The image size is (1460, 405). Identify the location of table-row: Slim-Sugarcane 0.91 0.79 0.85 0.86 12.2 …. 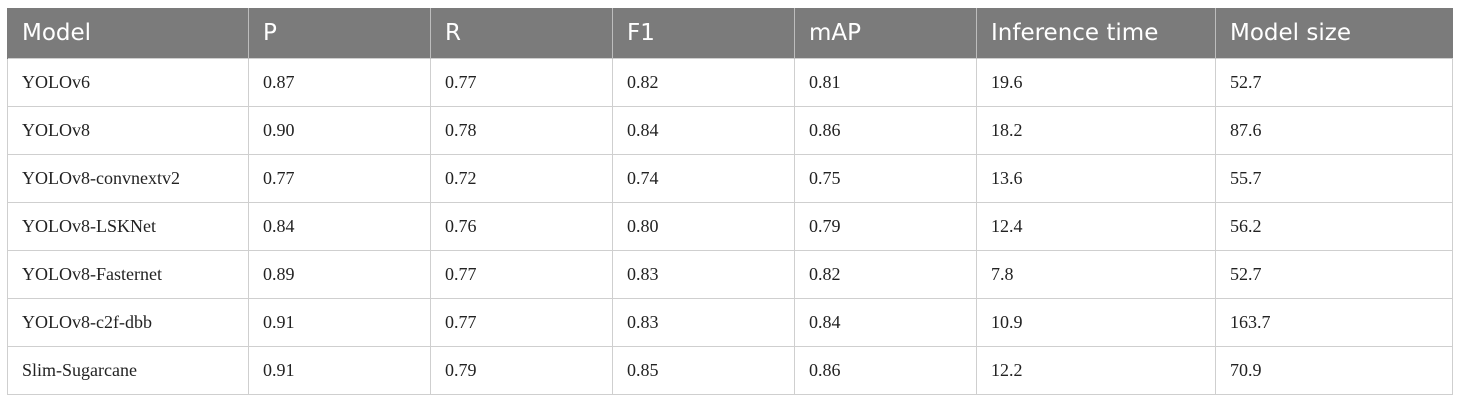
(730, 370).